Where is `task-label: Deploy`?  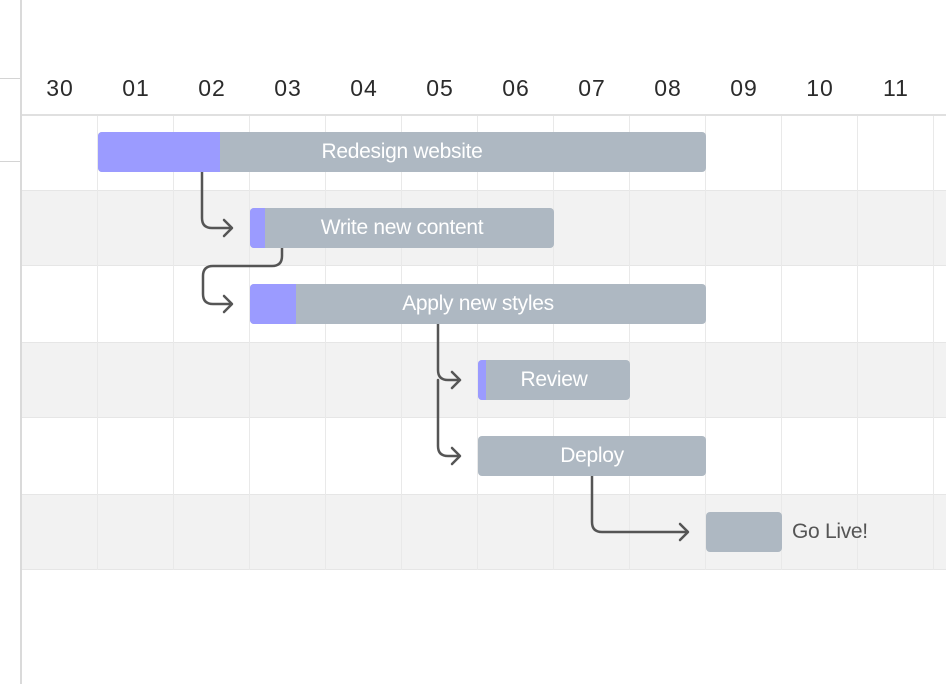
task-label: Deploy is located at coordinates (592, 455).